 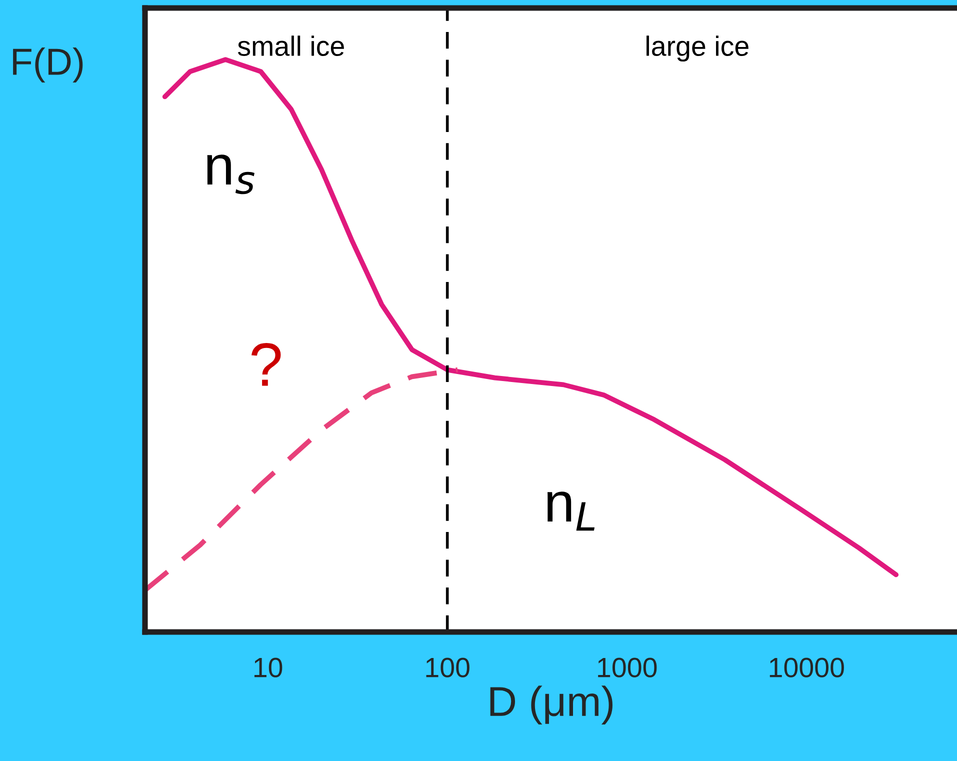 I want to click on x-axis-title: D (μm), so click(x=551, y=705).